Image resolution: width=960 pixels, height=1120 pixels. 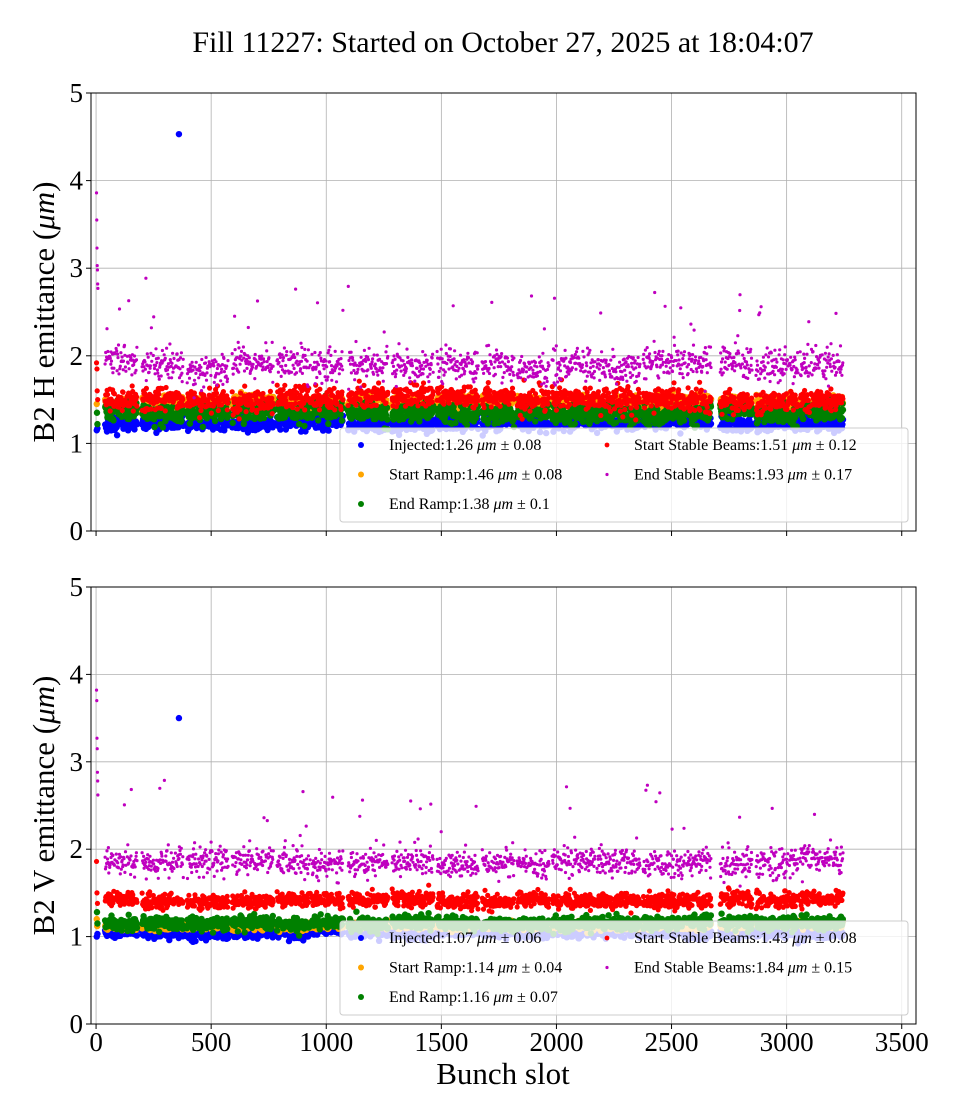 What do you see at coordinates (179, 134) in the screenshot?
I see `outlier-point` at bounding box center [179, 134].